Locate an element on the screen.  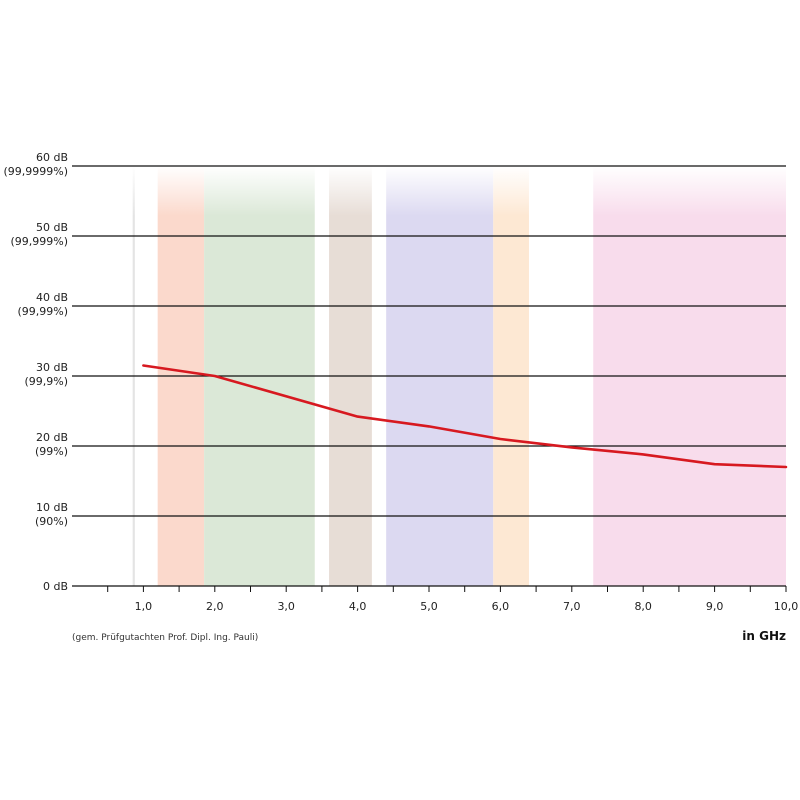
y-tick-percent: (90%) is located at coordinates (51, 521).